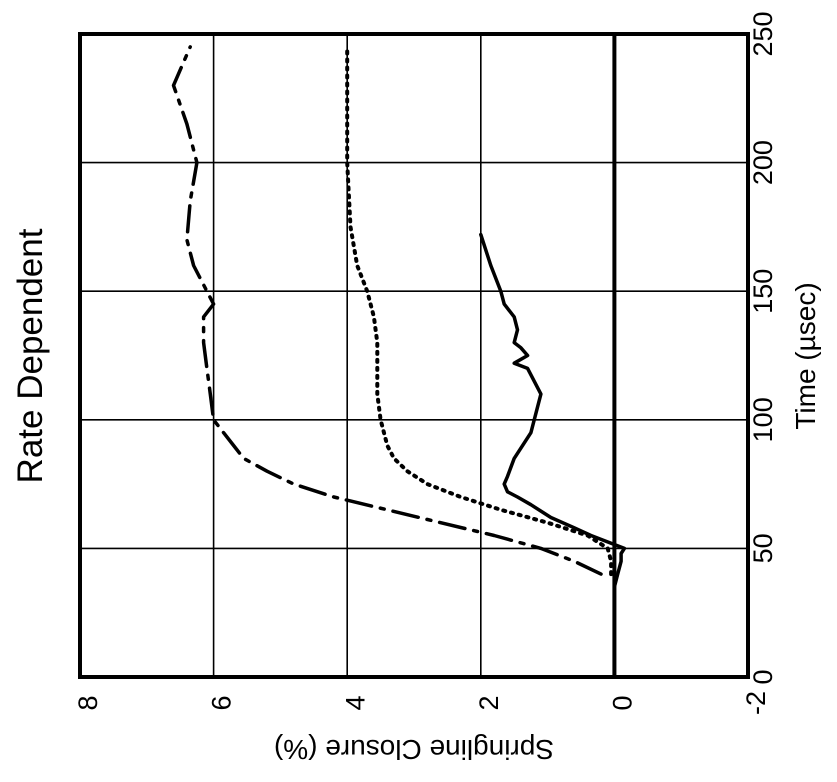  I want to click on x-axis-label: Time (µsec), so click(805, 355).